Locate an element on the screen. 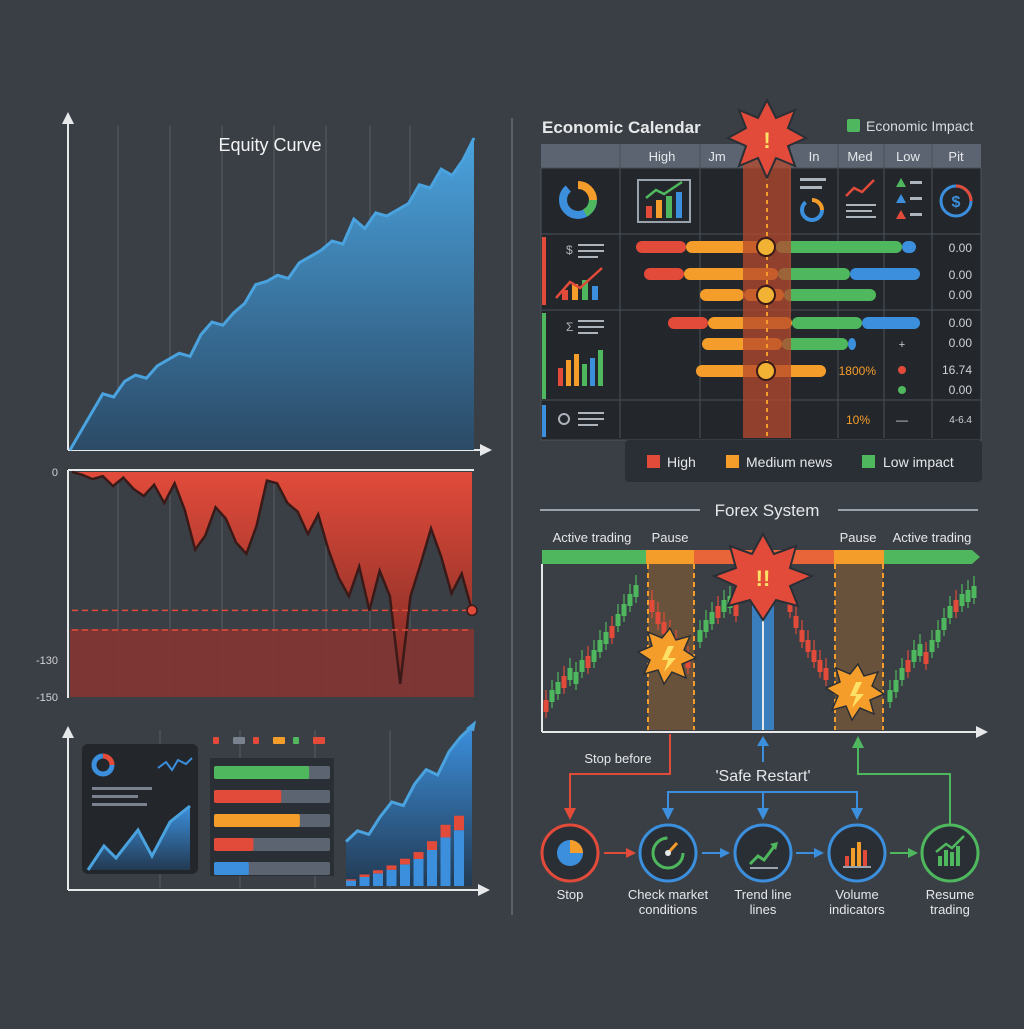 This screenshot has width=1024, height=1029. dollar-list-icon: $ is located at coordinates (585, 250).